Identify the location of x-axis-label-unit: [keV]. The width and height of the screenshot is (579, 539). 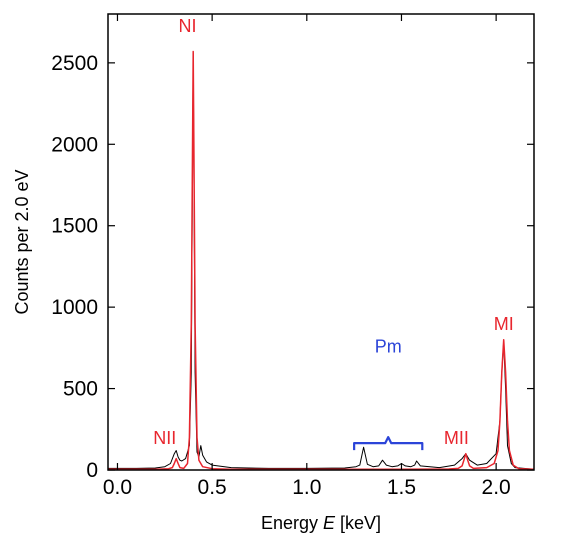
(358, 523).